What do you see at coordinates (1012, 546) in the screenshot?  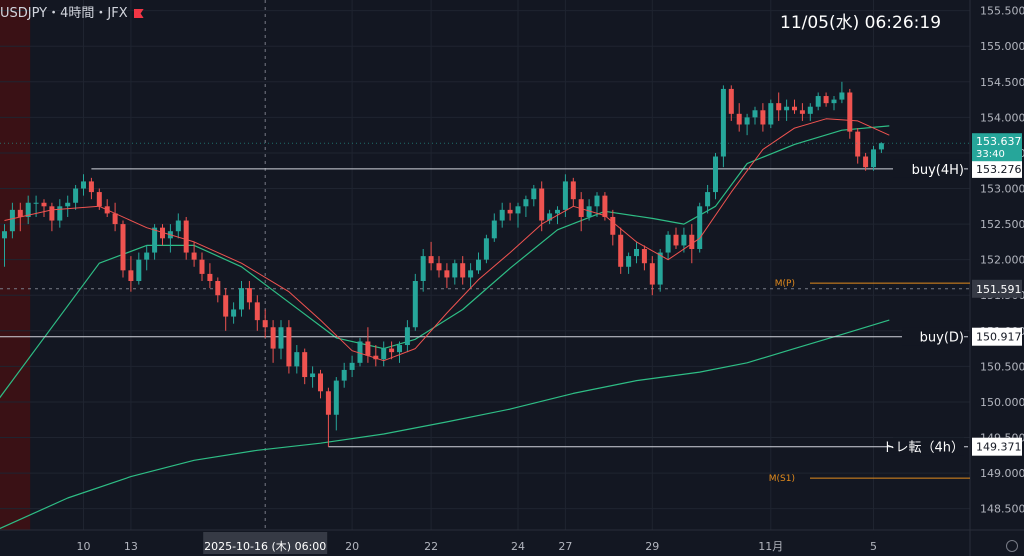 I see `settings-icon` at bounding box center [1012, 546].